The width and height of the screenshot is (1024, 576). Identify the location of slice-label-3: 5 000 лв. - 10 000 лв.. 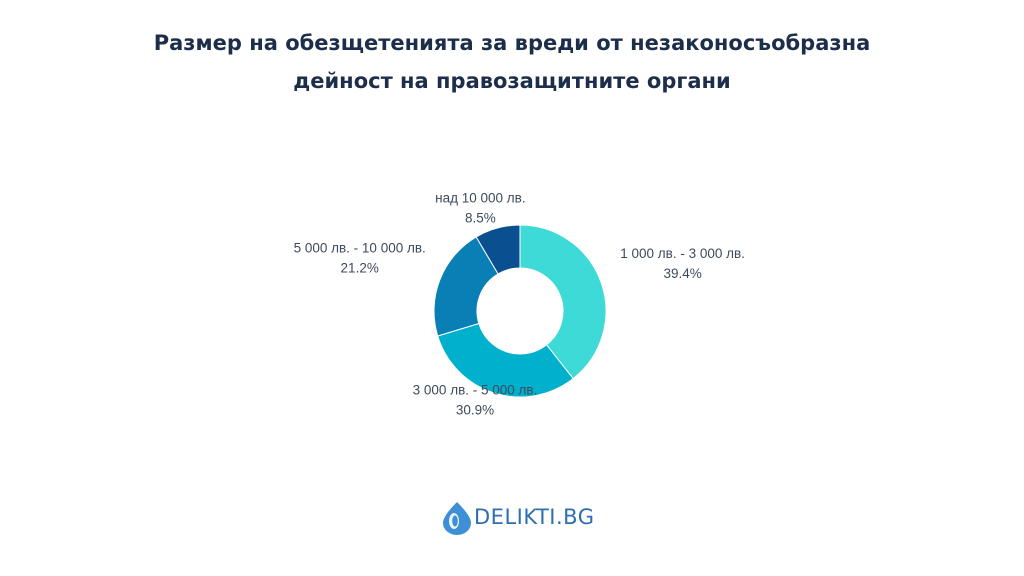
(360, 248).